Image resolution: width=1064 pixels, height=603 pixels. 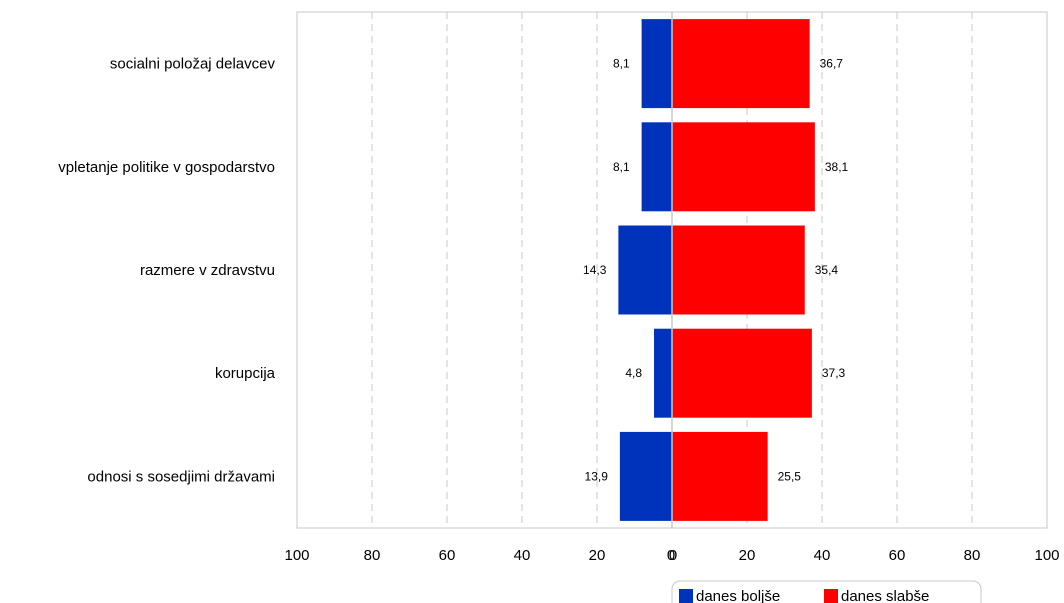 I want to click on legend-swatch-slabse, so click(x=831, y=596).